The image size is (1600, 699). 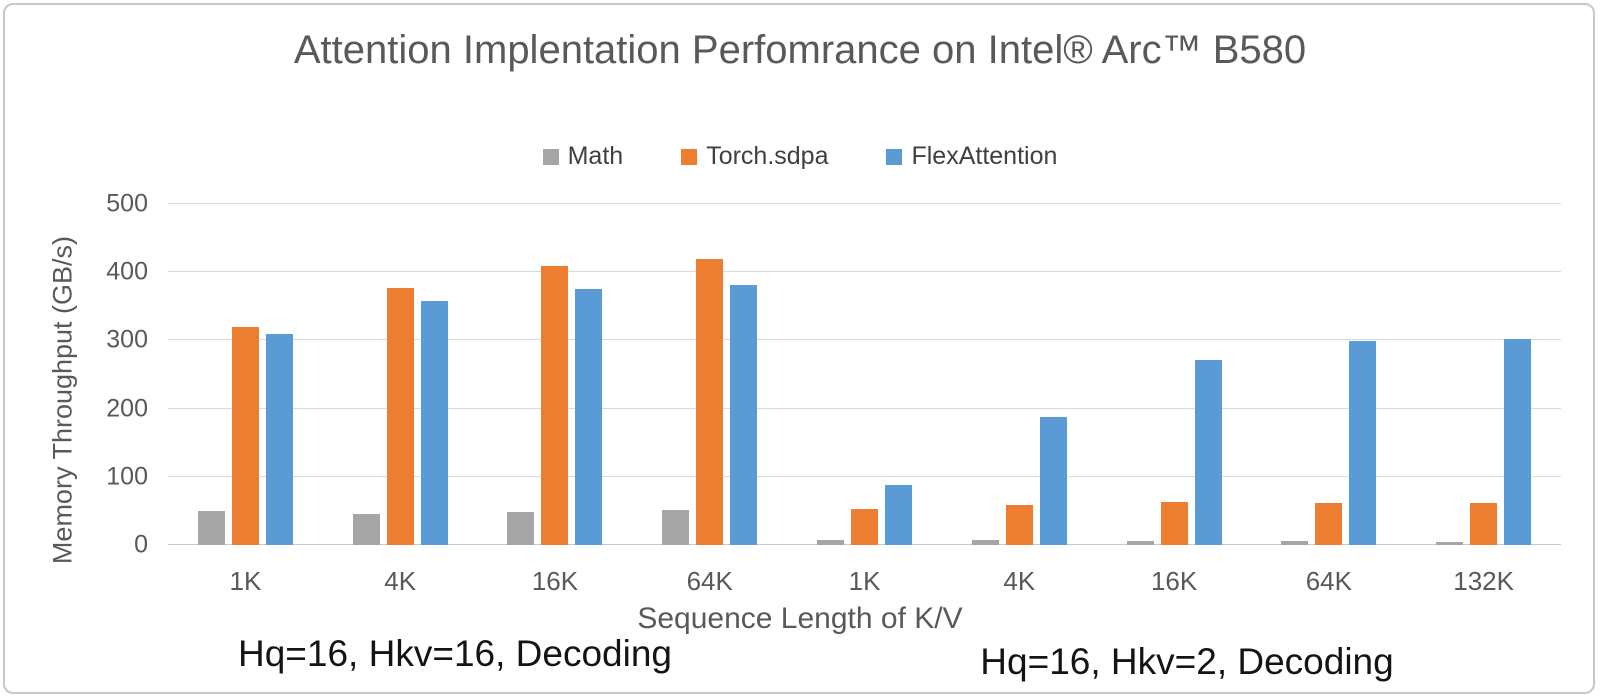 I want to click on x-tick-label-64k-3: 64K, so click(x=709, y=581).